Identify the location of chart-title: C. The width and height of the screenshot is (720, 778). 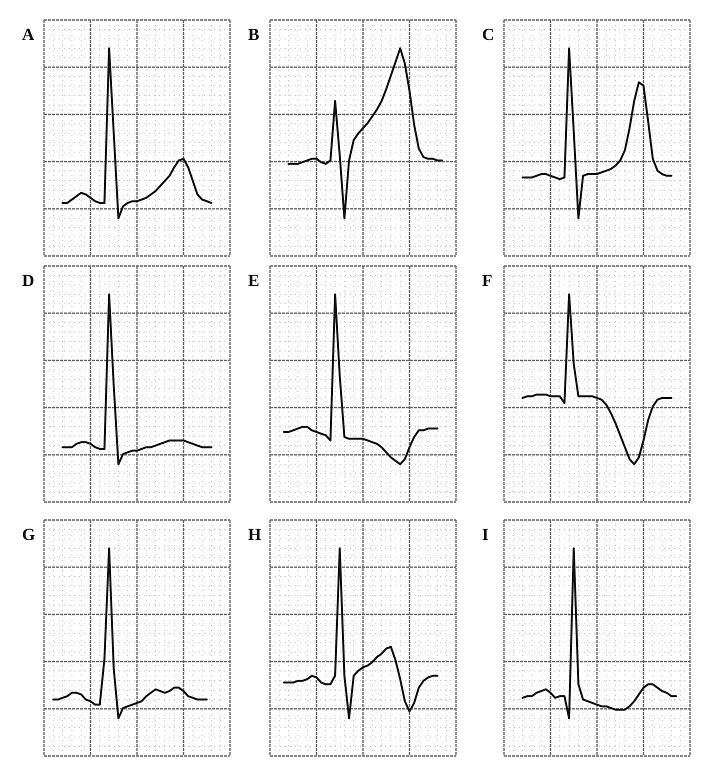
(488, 34).